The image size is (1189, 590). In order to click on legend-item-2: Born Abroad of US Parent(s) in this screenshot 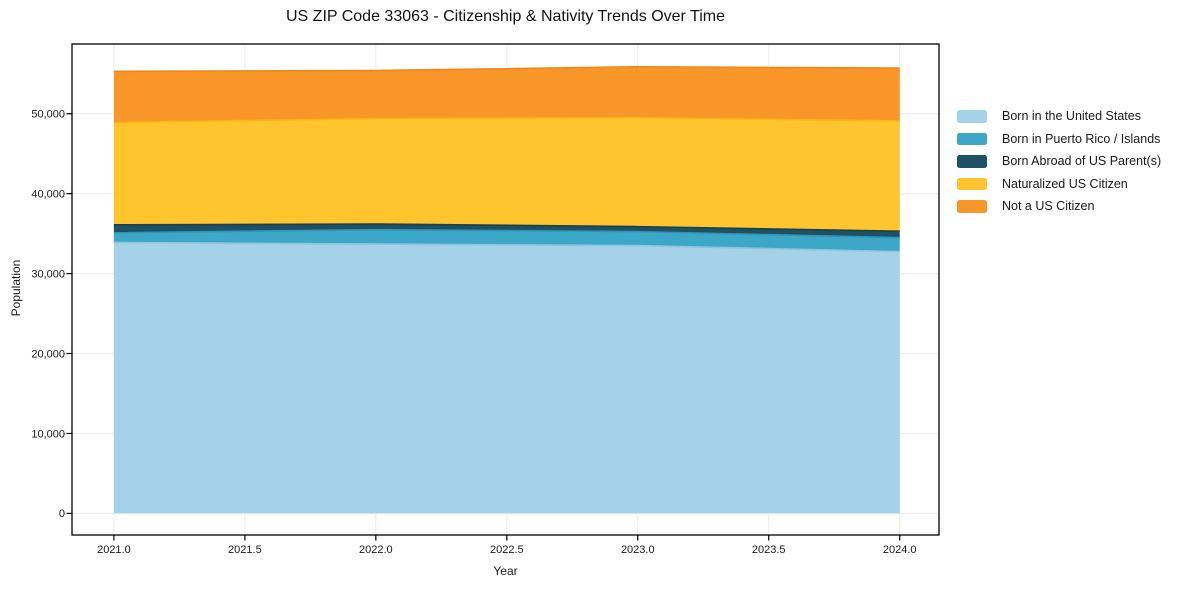, I will do `click(1059, 161)`.